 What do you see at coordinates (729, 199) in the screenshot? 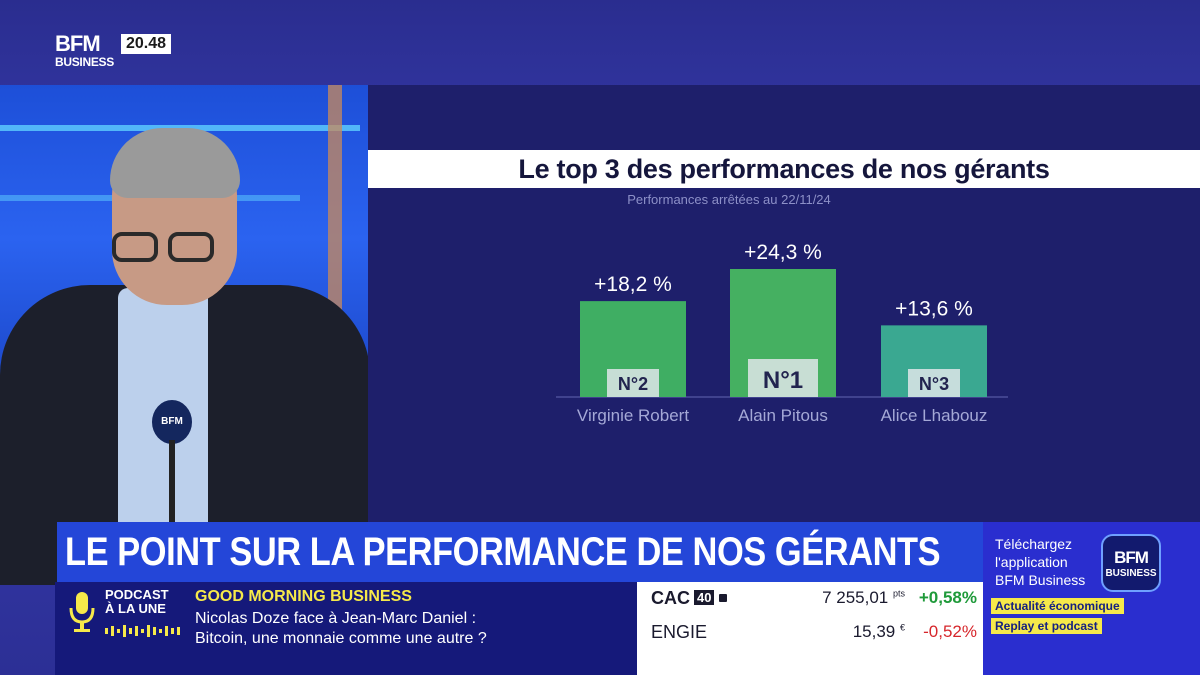
I see `chart-subtitle: Performances arrêtées au 22/11/24` at bounding box center [729, 199].